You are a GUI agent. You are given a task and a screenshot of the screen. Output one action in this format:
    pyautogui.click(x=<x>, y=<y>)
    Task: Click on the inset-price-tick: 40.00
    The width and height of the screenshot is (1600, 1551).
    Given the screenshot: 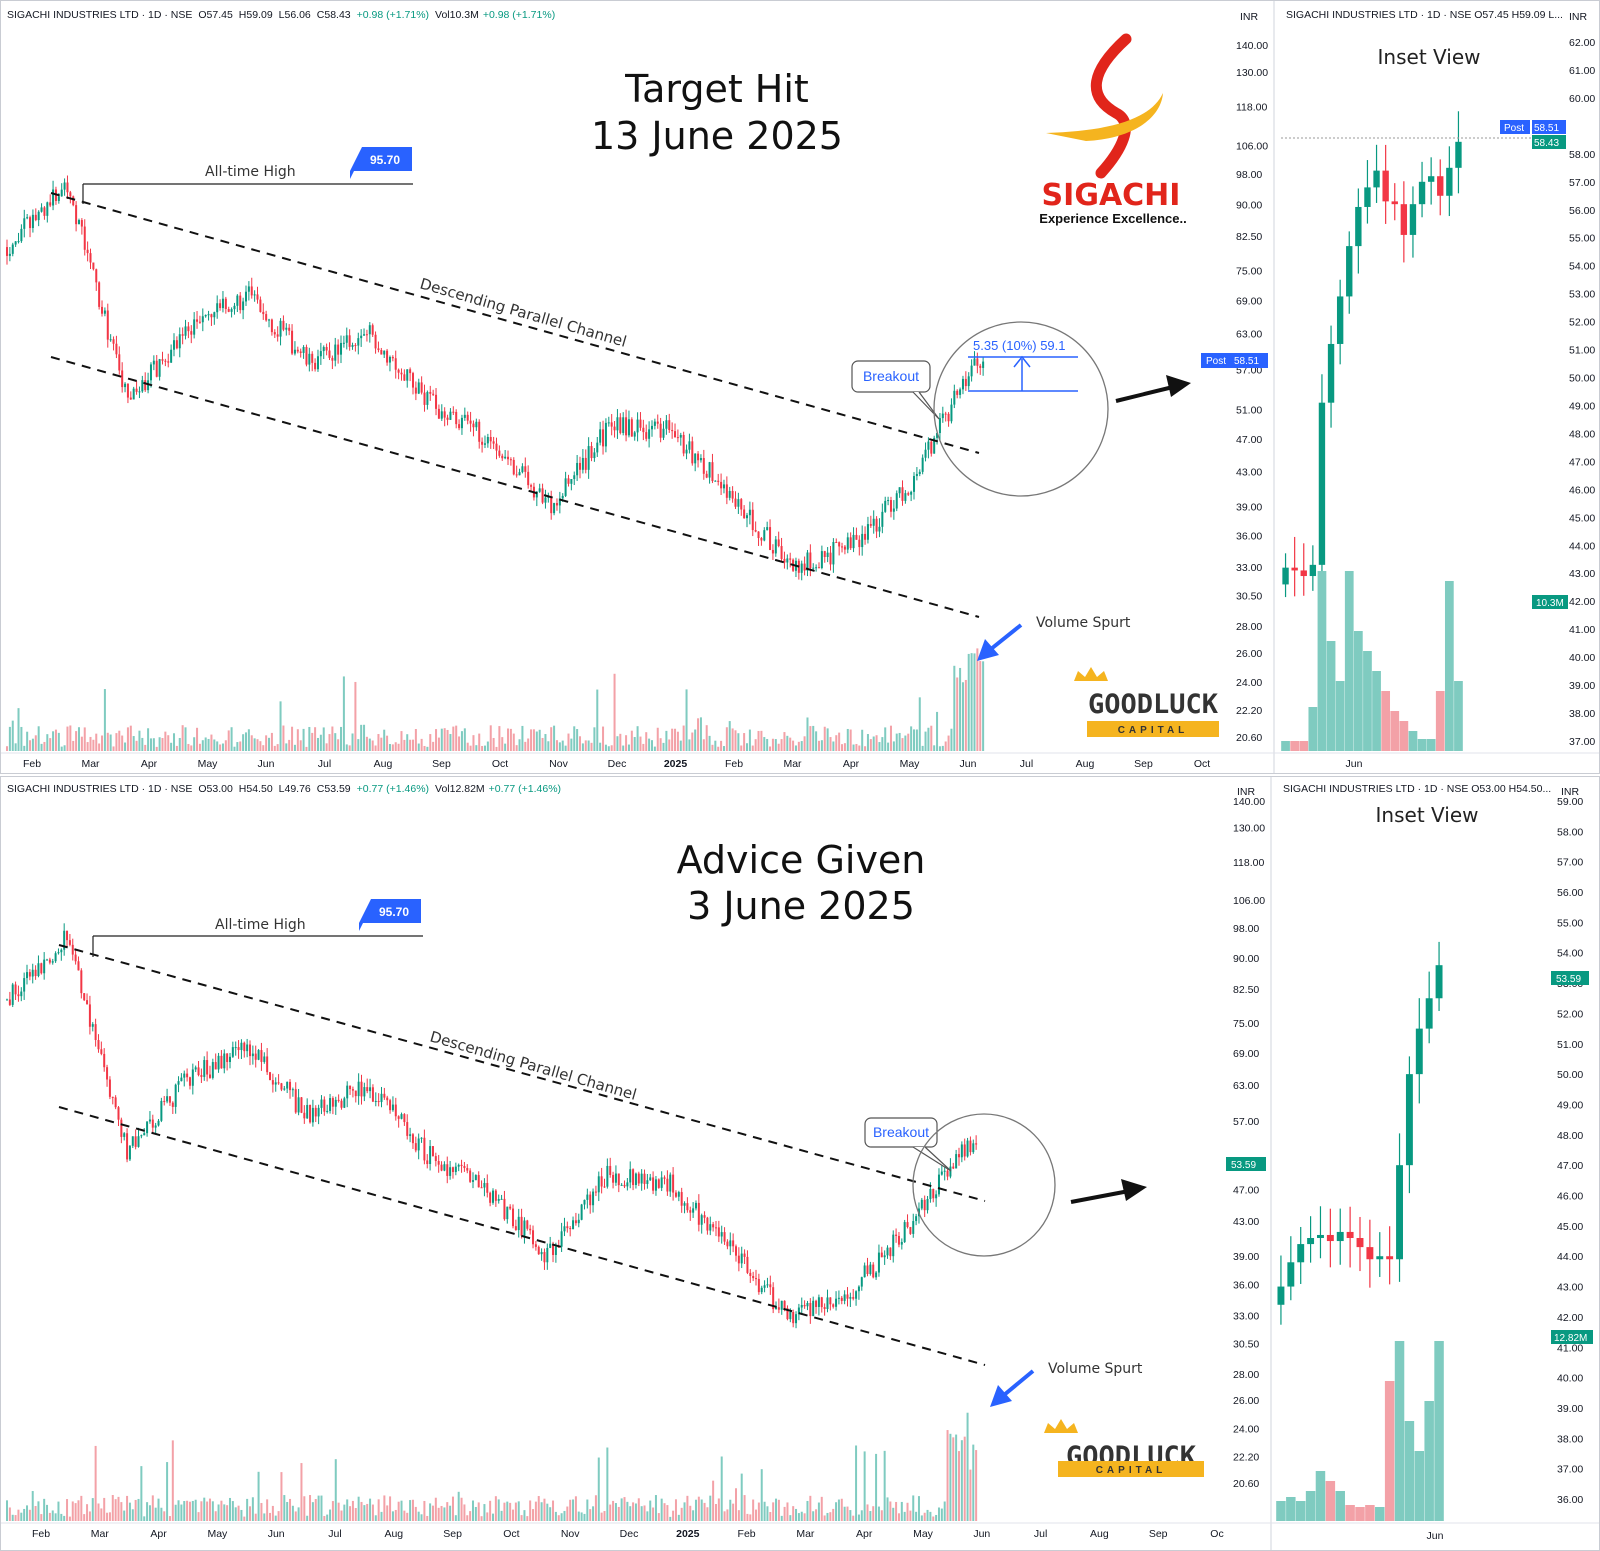 What is the action you would take?
    pyautogui.click(x=1582, y=658)
    